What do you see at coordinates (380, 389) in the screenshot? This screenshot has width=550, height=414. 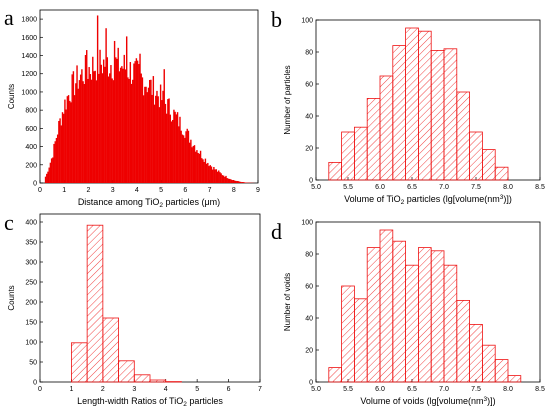 I see `x-tick-label: 6.0` at bounding box center [380, 389].